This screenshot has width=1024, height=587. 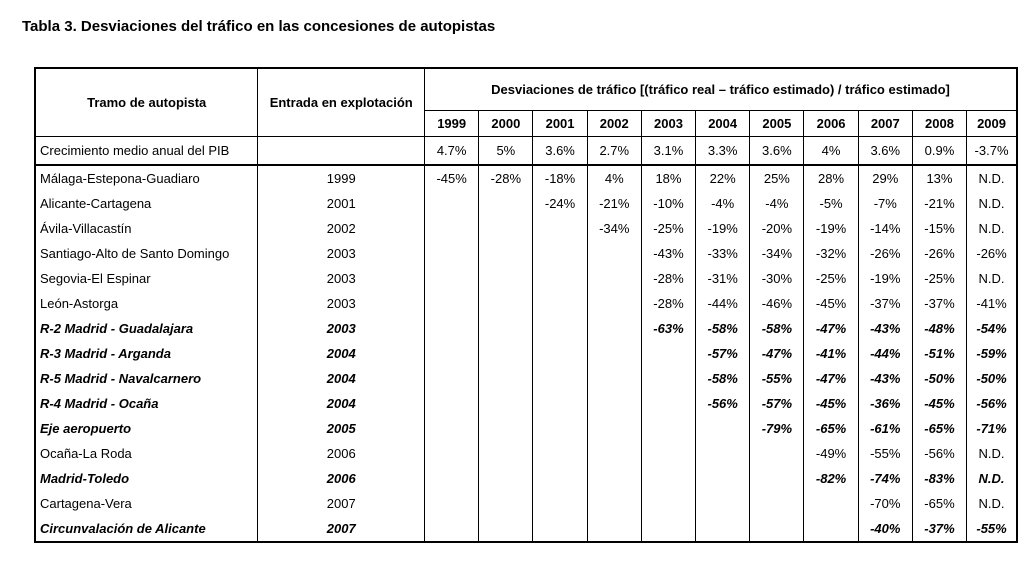 I want to click on tramo-name: Málaga-Estepona-Guadiaro, so click(x=146, y=178).